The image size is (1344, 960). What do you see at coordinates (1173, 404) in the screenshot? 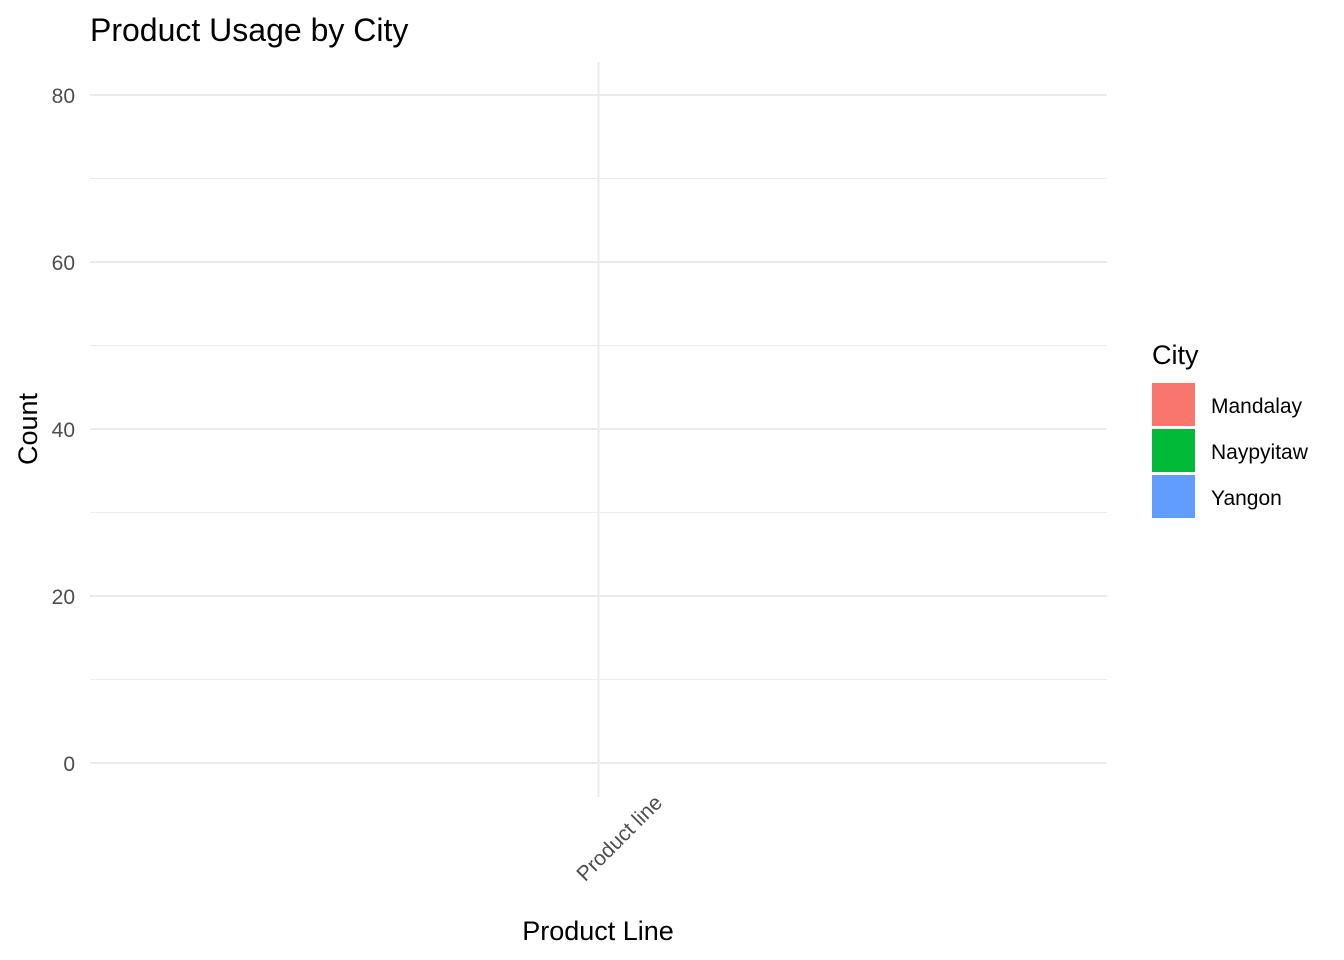
I see `legend-key-mandalay` at bounding box center [1173, 404].